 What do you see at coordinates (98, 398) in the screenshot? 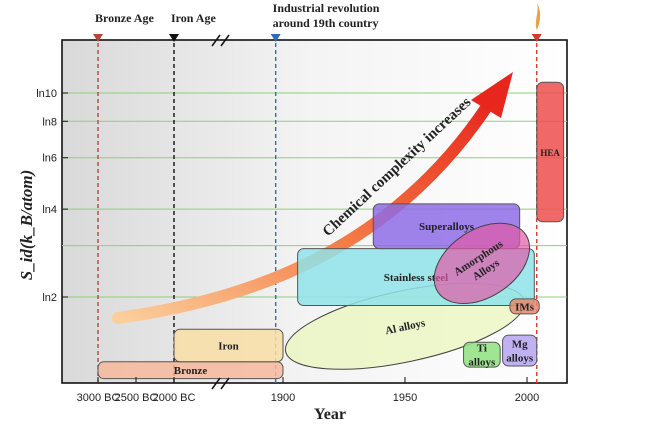
I see `x-tick-label: 3000 BC` at bounding box center [98, 398].